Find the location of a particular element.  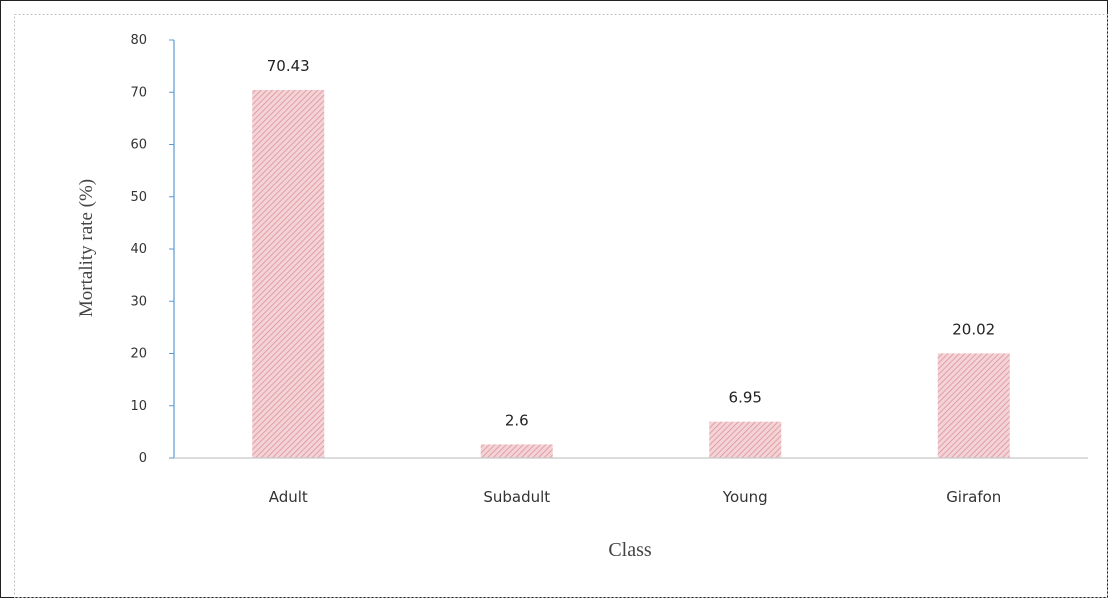

y-tick-label: 20 is located at coordinates (138, 354).